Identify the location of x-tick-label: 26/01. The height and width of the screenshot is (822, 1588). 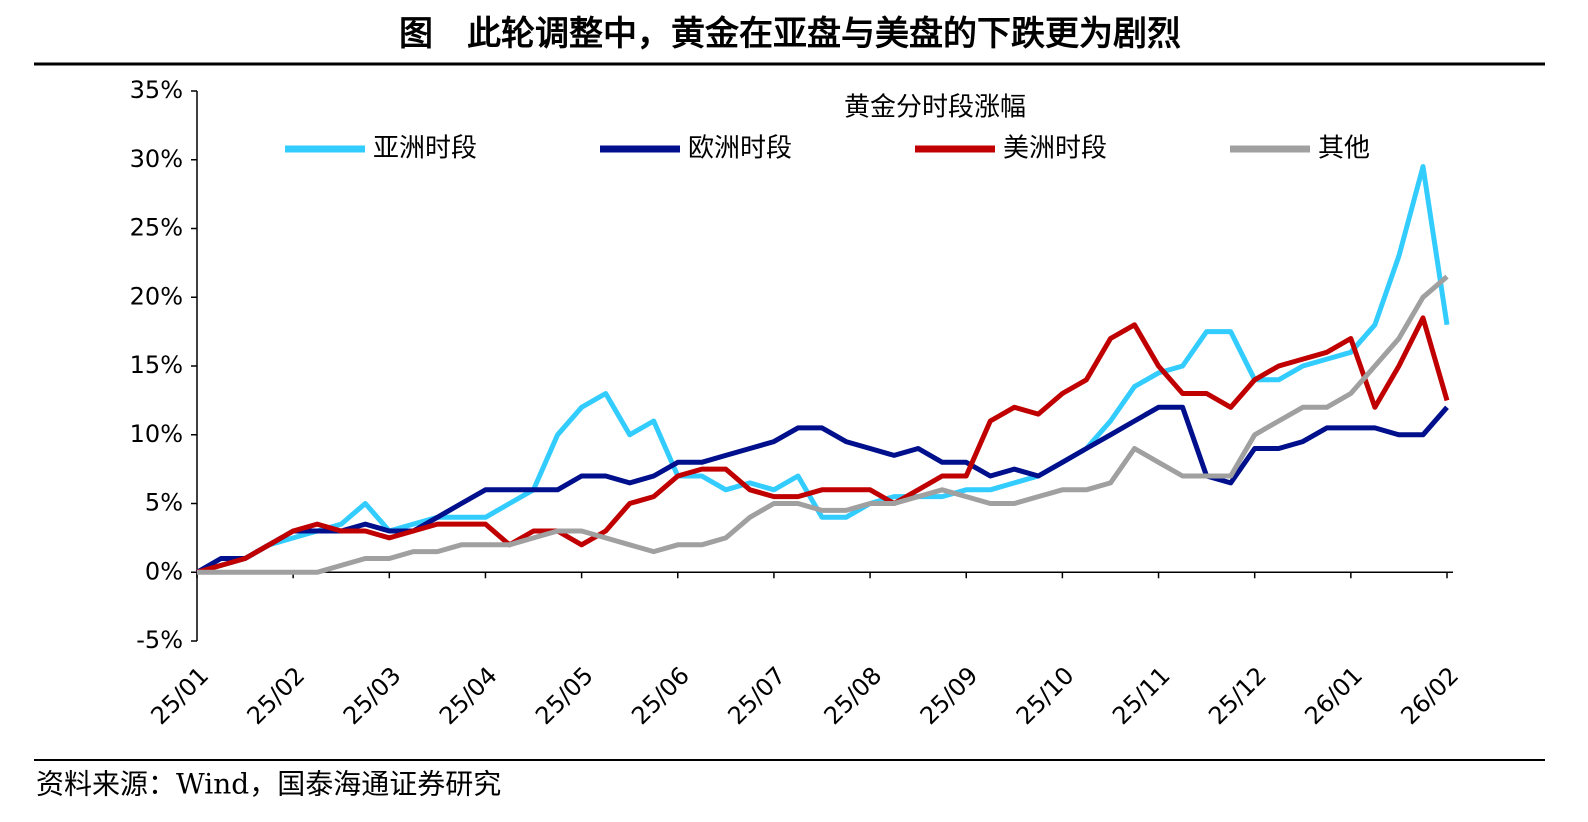
(1333, 695).